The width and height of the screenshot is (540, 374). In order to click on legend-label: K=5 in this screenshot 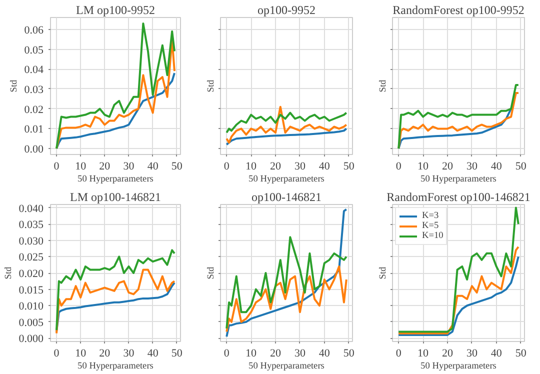, I will do `click(431, 226)`.